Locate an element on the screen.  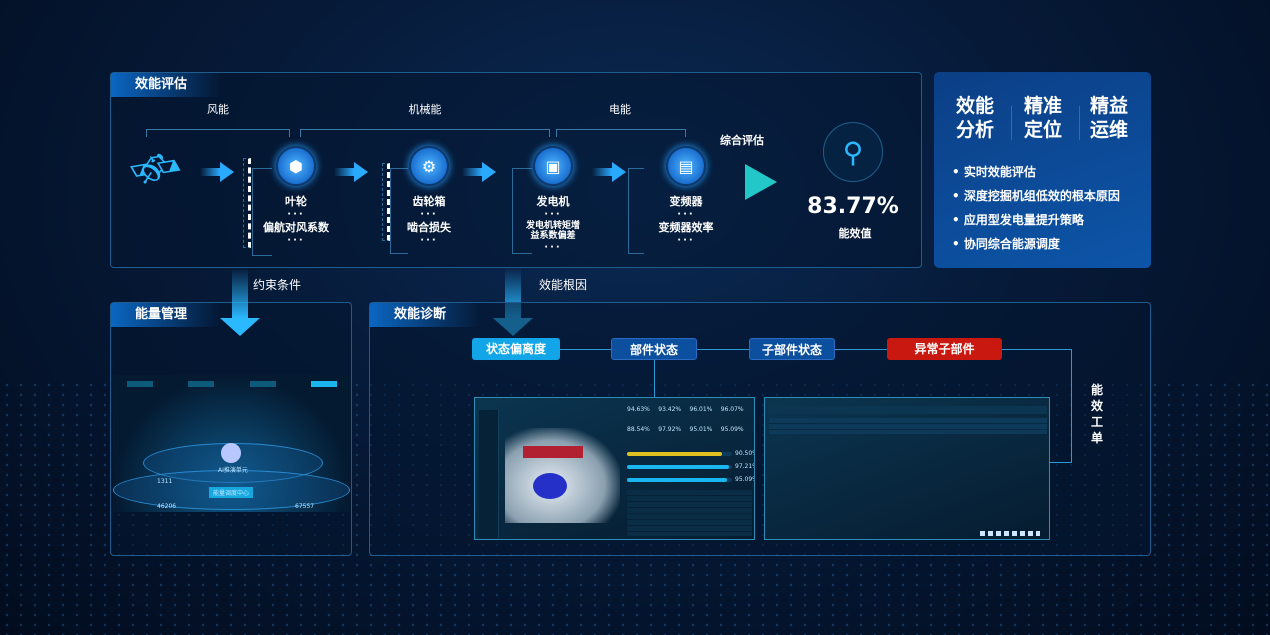
overall-label: 综合评估 is located at coordinates (742, 140).